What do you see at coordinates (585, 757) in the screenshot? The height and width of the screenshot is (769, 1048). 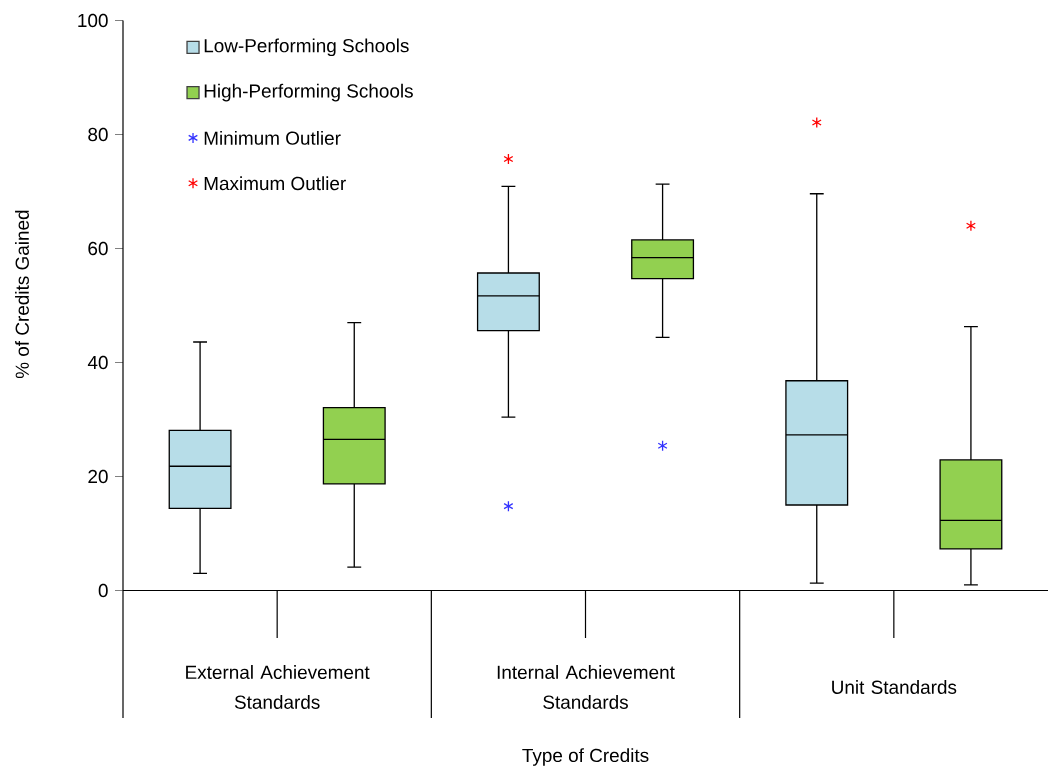 I see `x-axis-title: Type of Credits` at bounding box center [585, 757].